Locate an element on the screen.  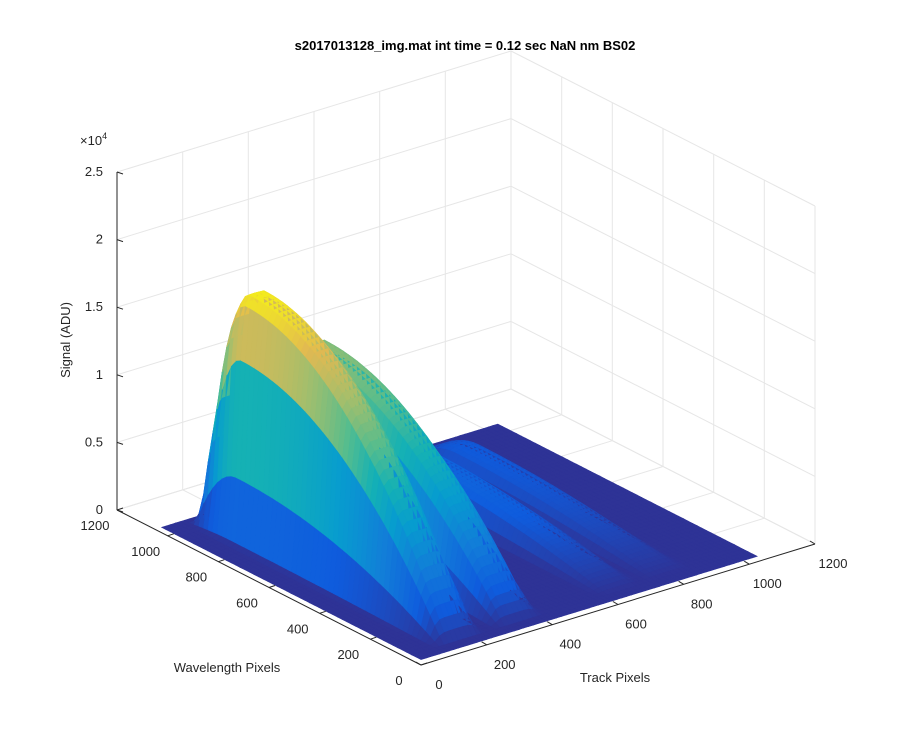
z-tick-label: 1 is located at coordinates (99, 374).